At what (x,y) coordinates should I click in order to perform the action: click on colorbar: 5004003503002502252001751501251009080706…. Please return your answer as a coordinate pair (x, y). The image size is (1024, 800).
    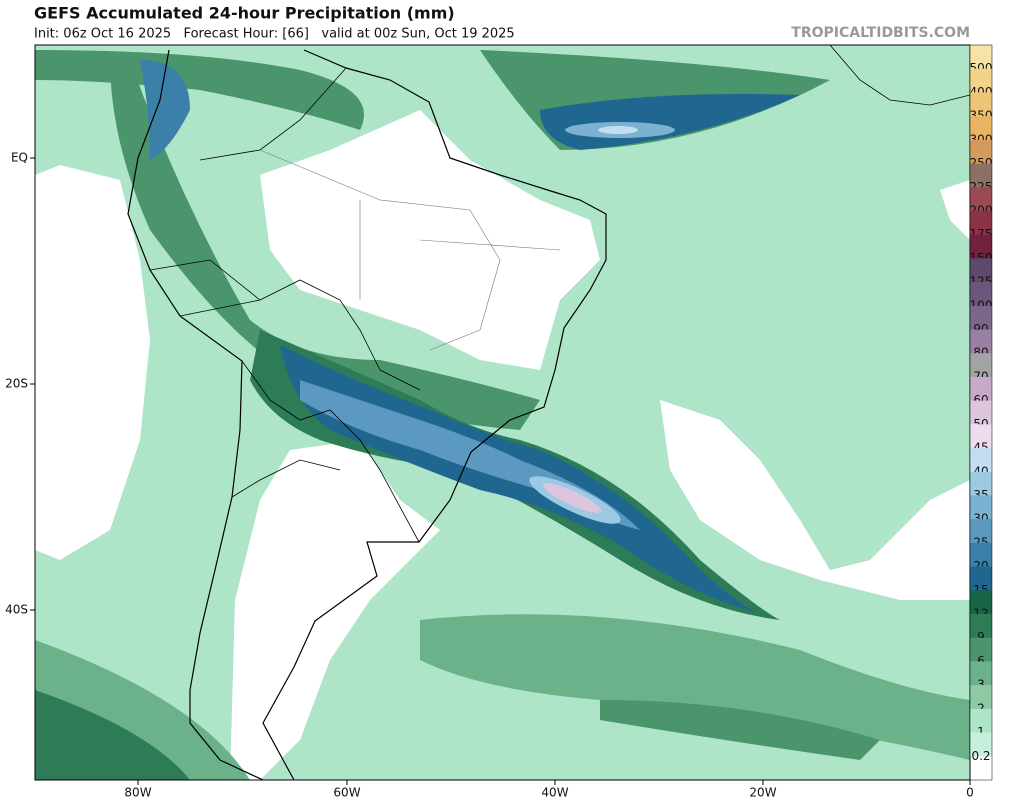
    Looking at the image, I should click on (981, 412).